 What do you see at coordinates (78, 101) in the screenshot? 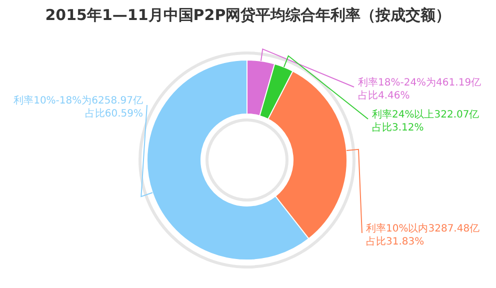
I see `category-label: 利率10%-18%为6258.97亿` at bounding box center [78, 101].